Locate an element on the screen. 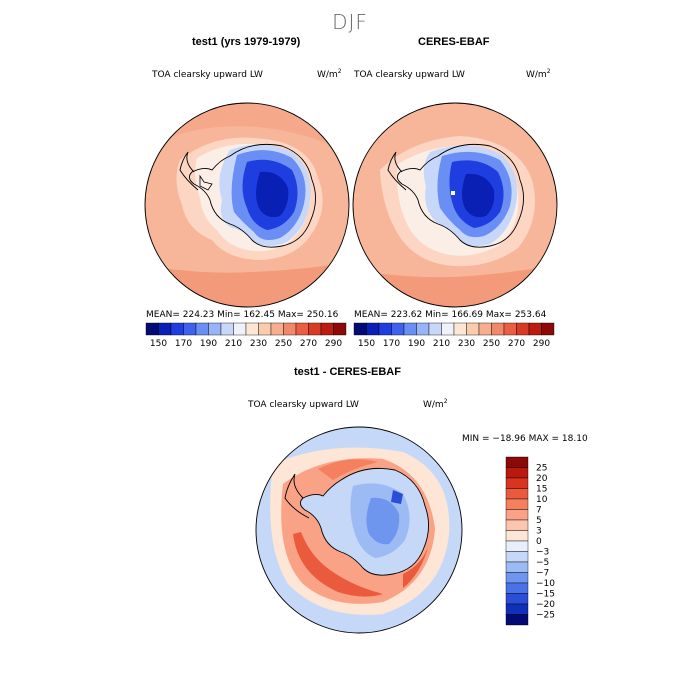 The image size is (700, 700). panel1-units: W/m2 is located at coordinates (329, 74).